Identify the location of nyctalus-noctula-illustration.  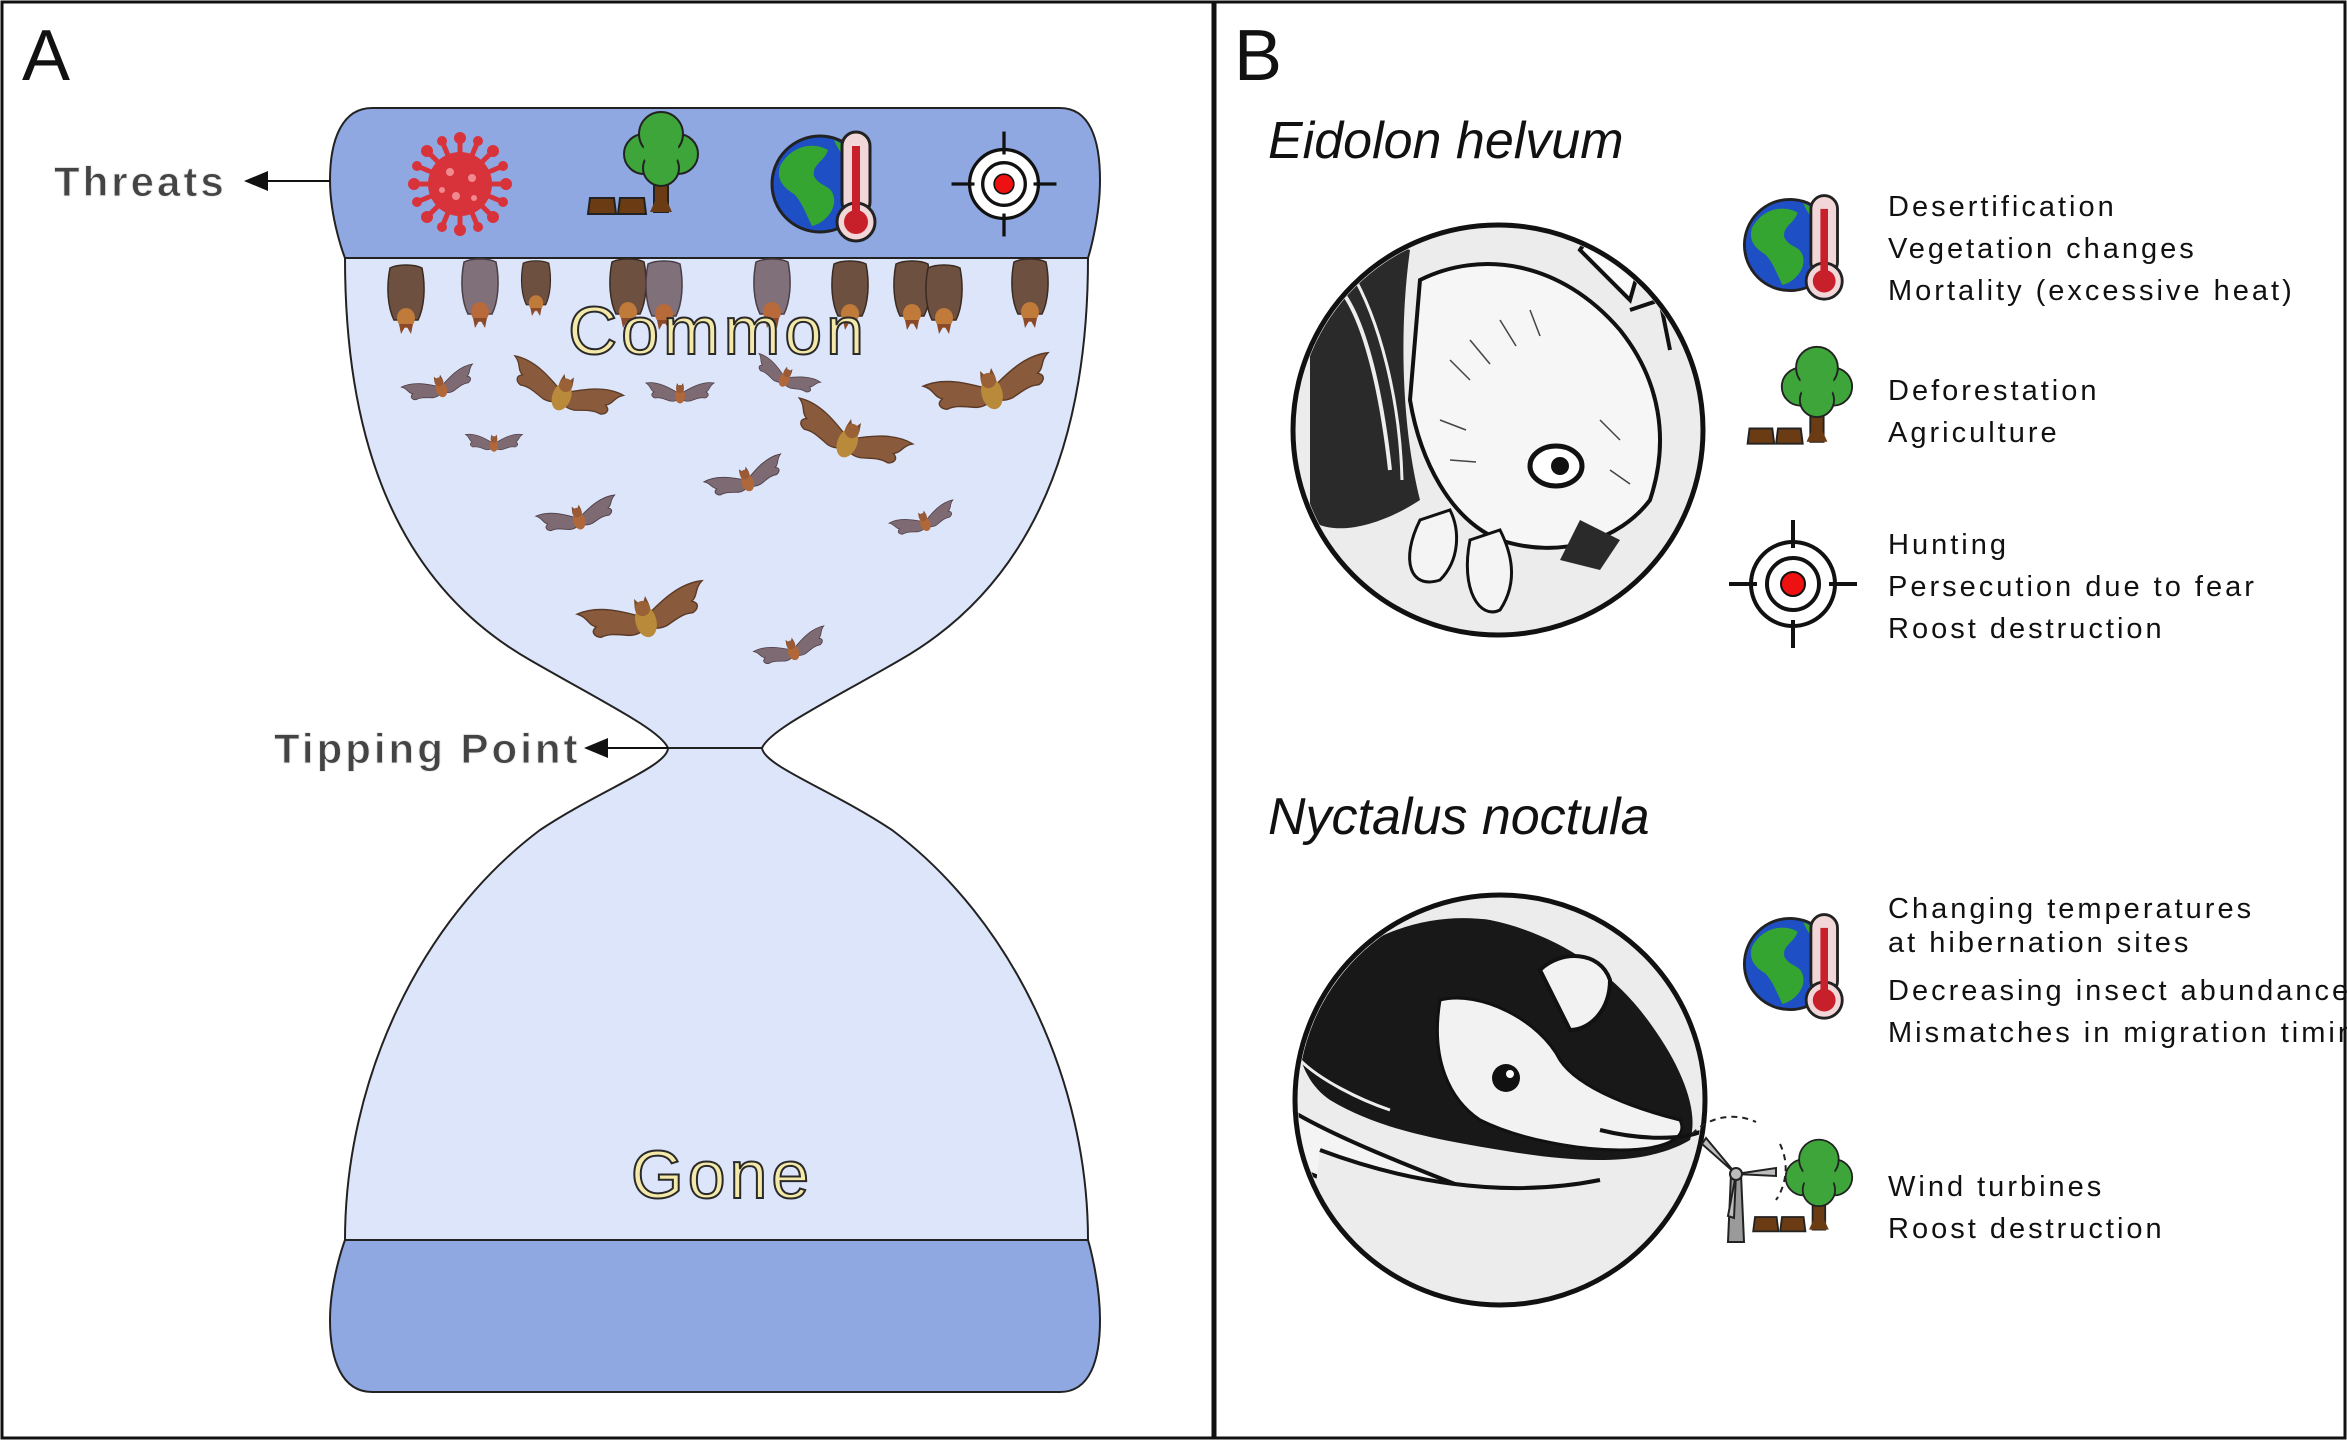
(1500, 1100).